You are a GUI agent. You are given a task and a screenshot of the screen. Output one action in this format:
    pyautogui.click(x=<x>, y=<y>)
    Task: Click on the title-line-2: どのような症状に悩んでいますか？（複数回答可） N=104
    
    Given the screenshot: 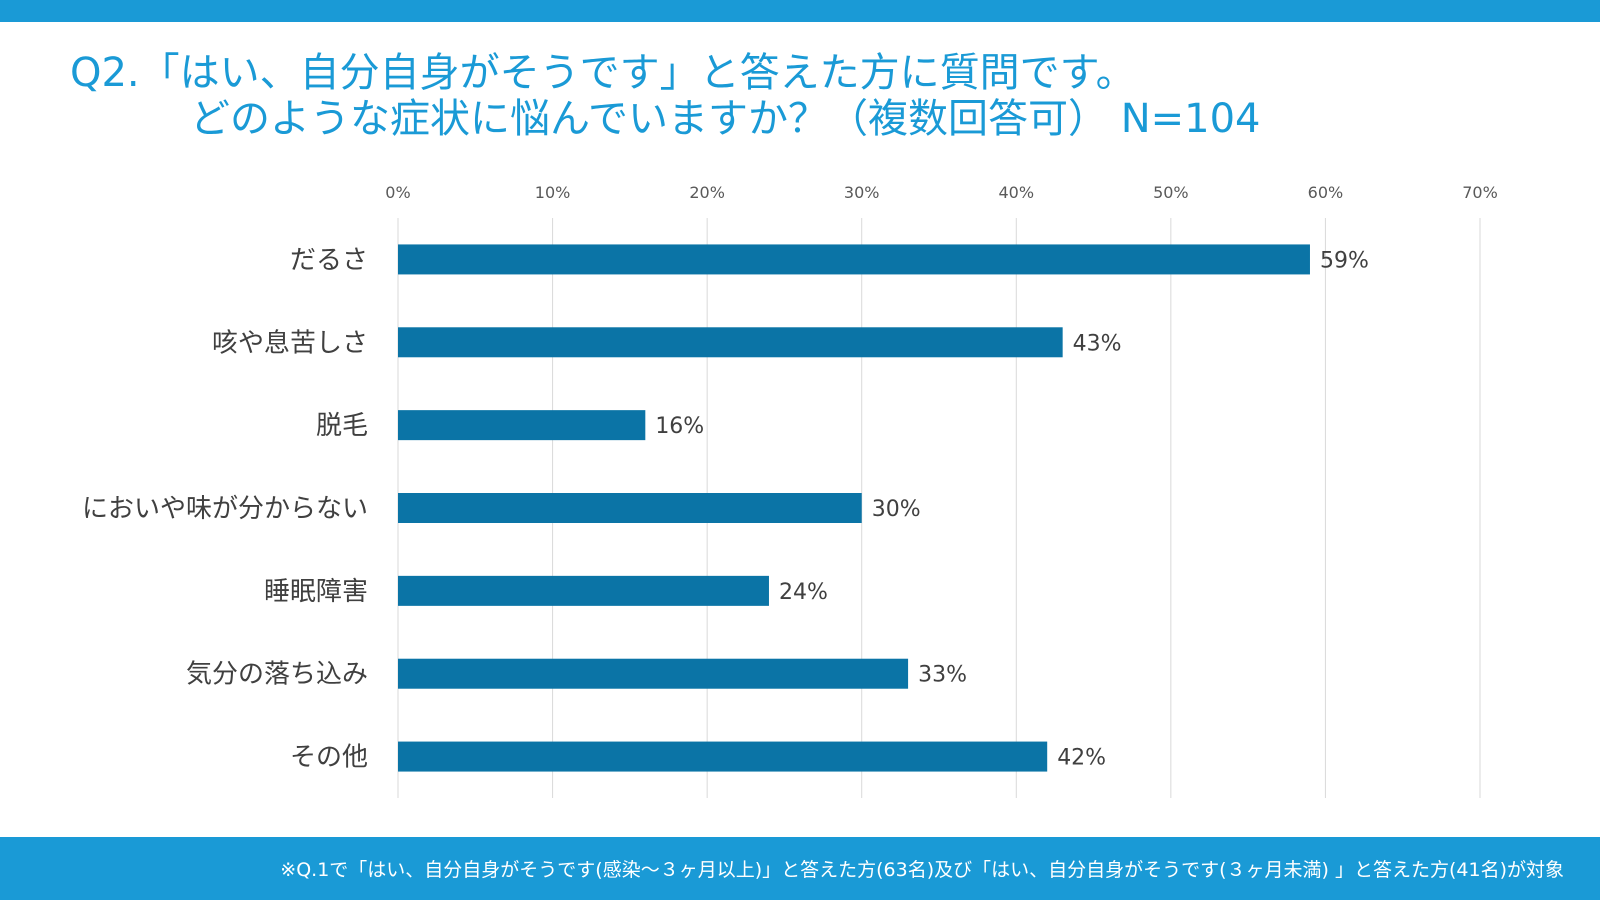 What is the action you would take?
    pyautogui.click(x=725, y=119)
    